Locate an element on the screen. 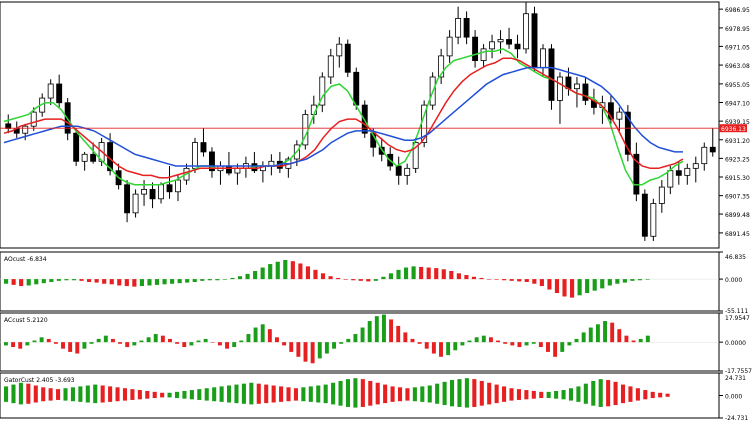 This screenshot has height=424, width=752. ac-panel: 17.9547 0.0000 -17.7557 ACcust 5.2120 is located at coordinates (376, 343).